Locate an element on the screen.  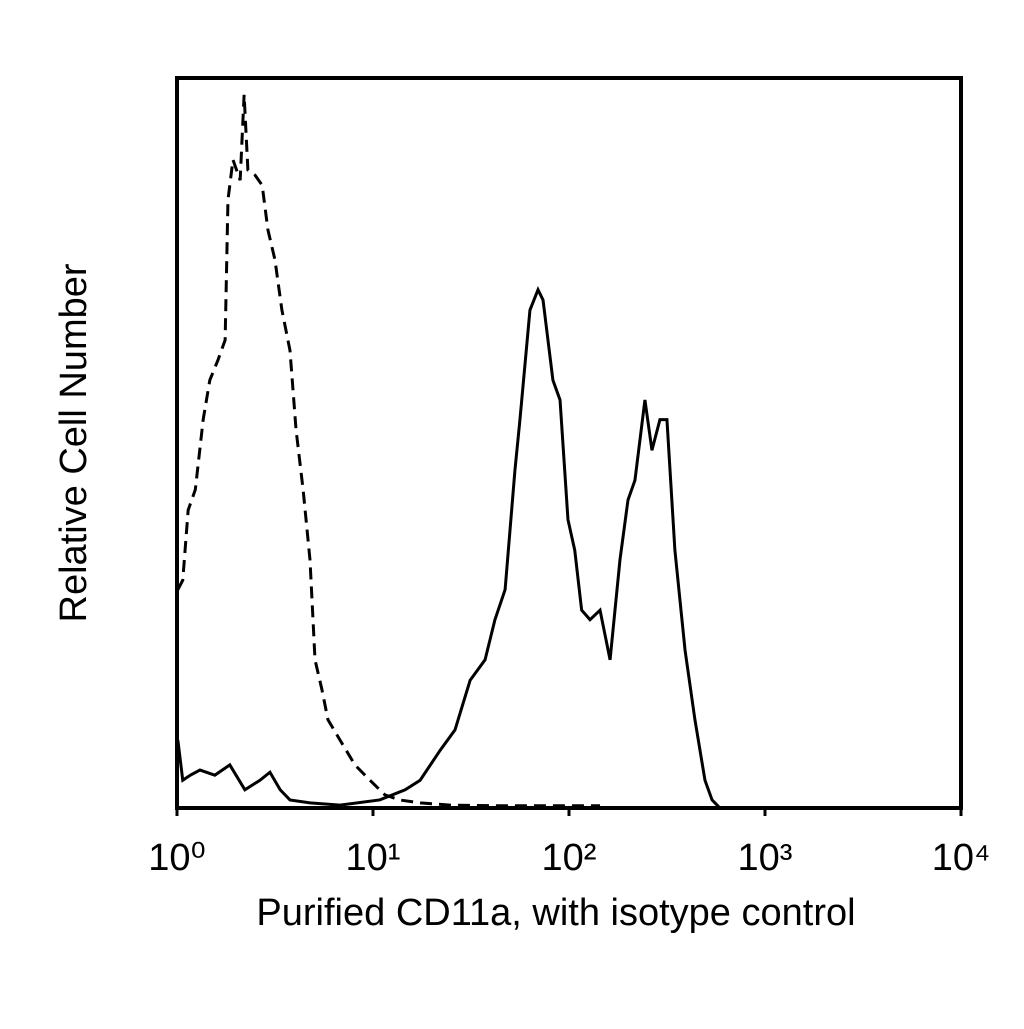
x-tick-label: 10⁰ is located at coordinates (177, 858).